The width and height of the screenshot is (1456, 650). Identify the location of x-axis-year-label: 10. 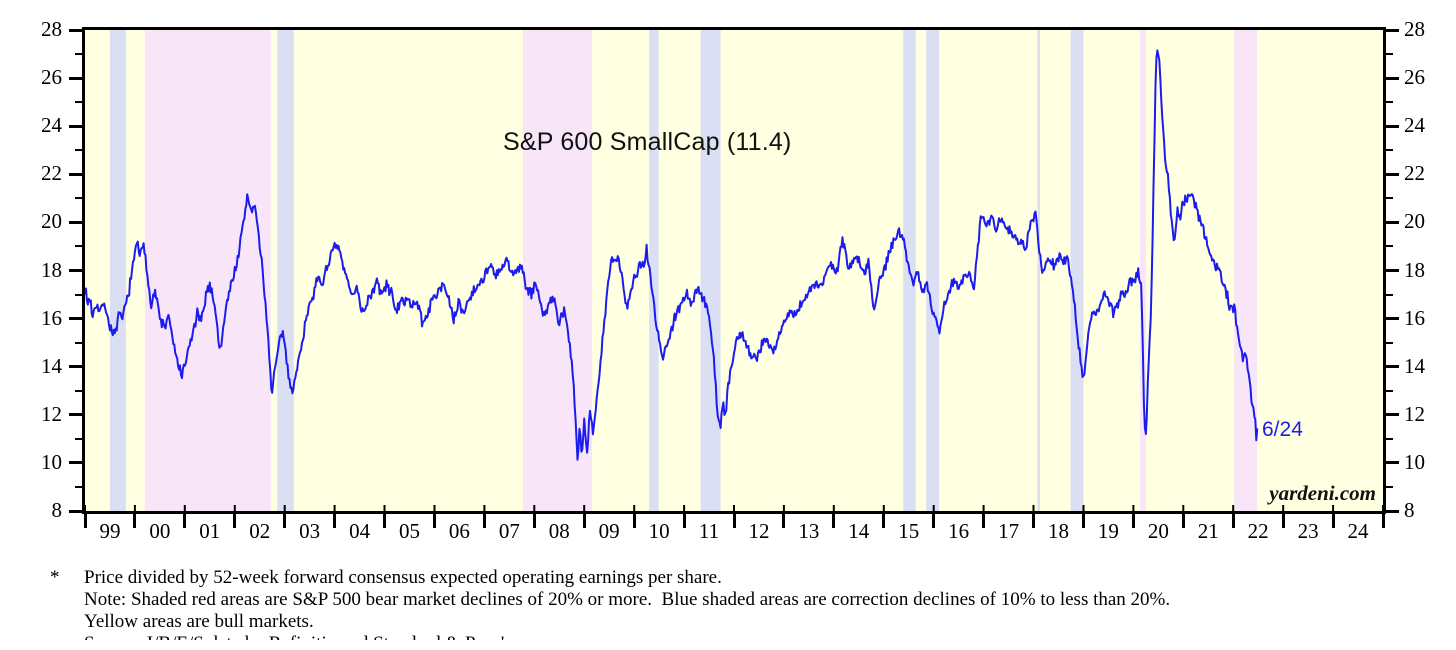
(659, 531).